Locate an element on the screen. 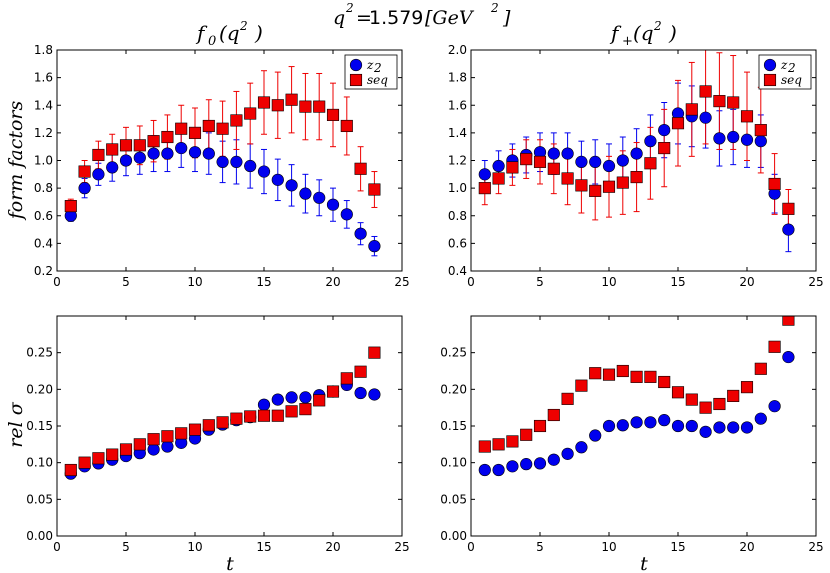  y-tick-label: 0.4 is located at coordinates (457, 271).